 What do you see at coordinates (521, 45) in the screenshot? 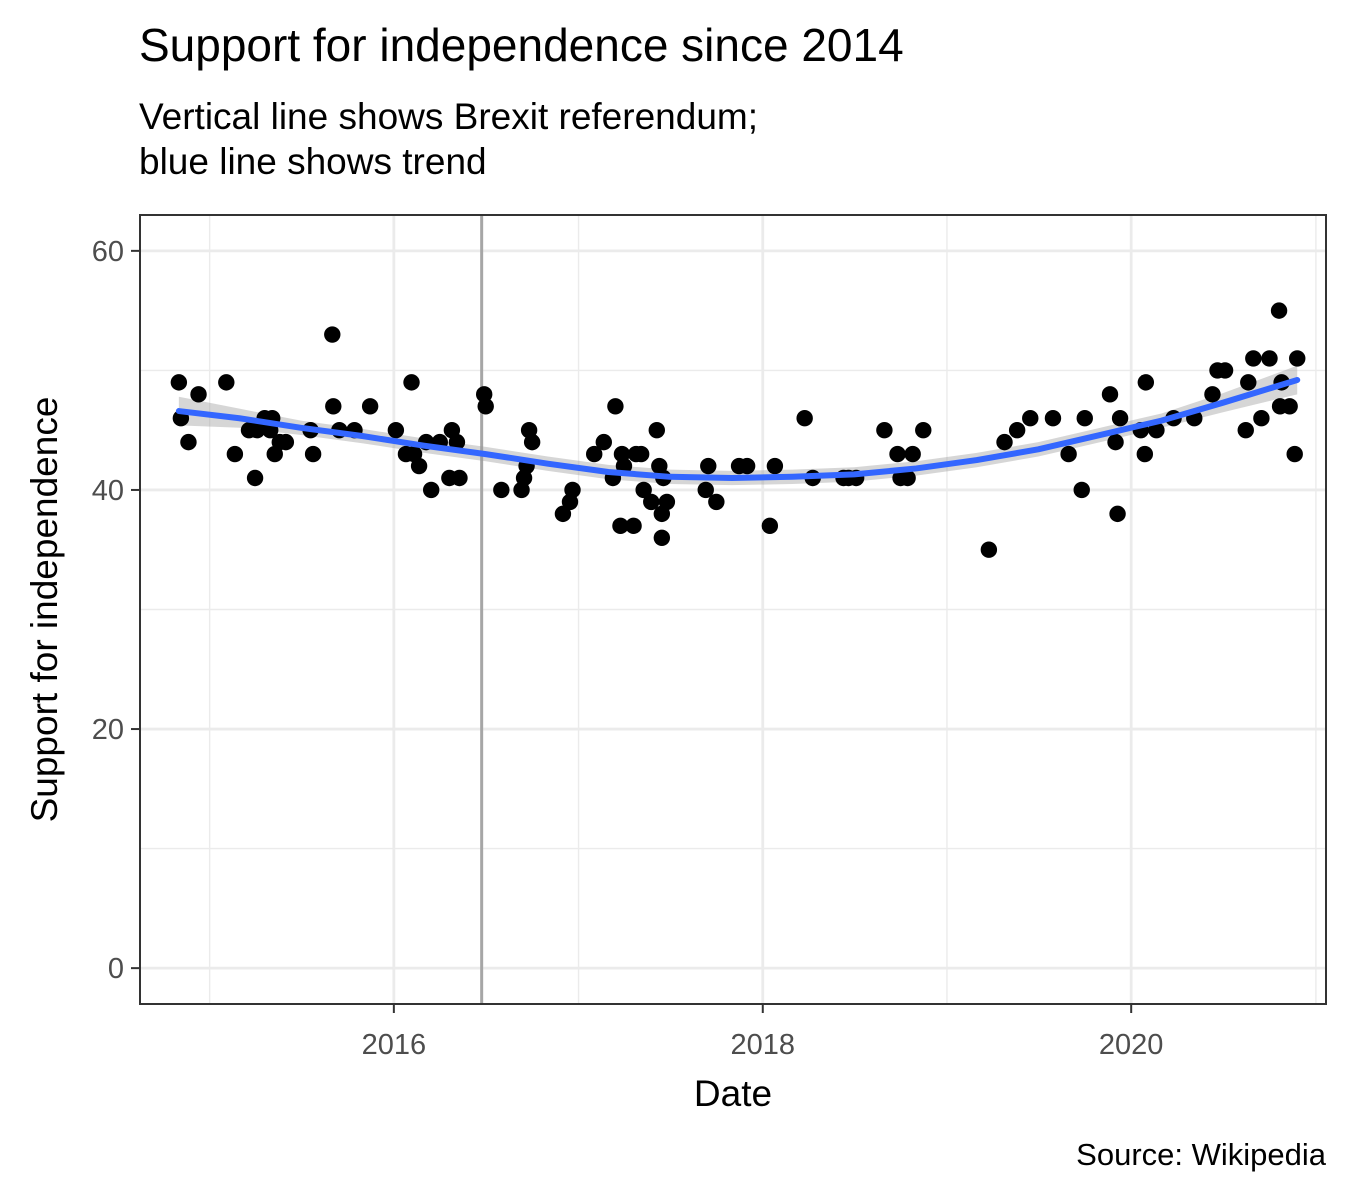
I see `chart-title: Support for independence since 2014` at bounding box center [521, 45].